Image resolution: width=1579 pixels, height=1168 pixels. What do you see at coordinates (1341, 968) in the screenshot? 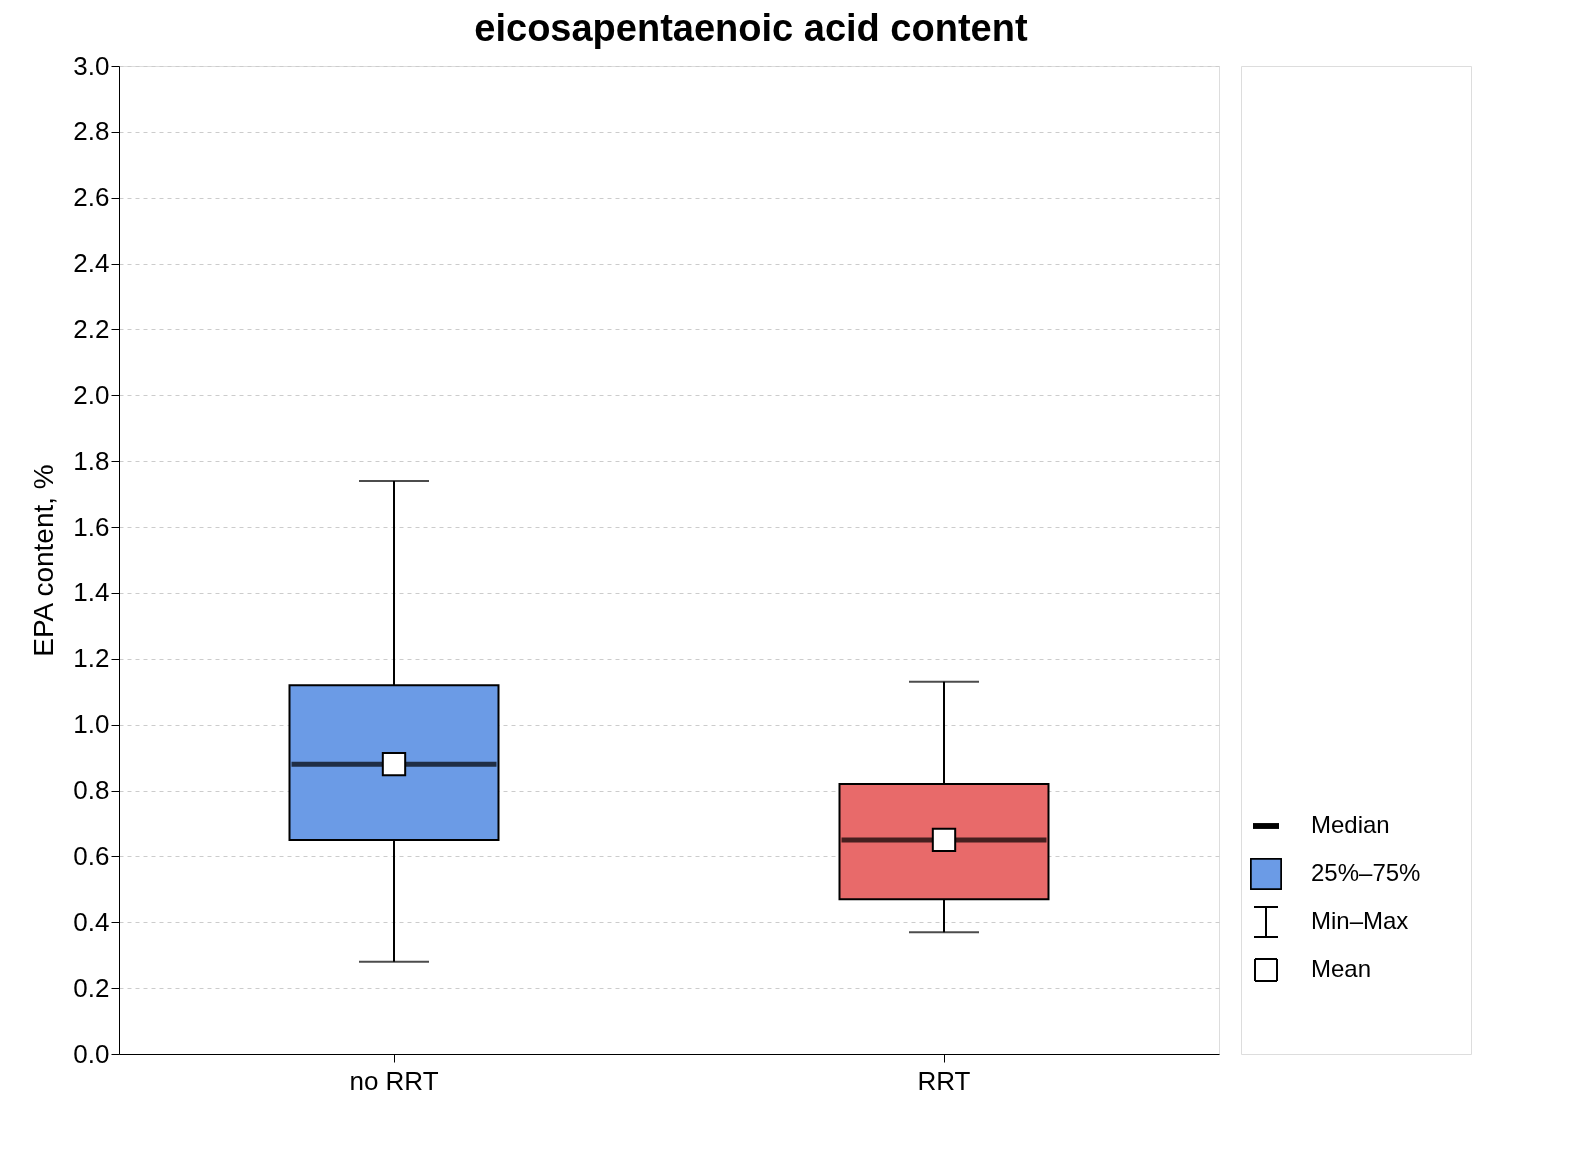
I see `text: Mean` at bounding box center [1341, 968].